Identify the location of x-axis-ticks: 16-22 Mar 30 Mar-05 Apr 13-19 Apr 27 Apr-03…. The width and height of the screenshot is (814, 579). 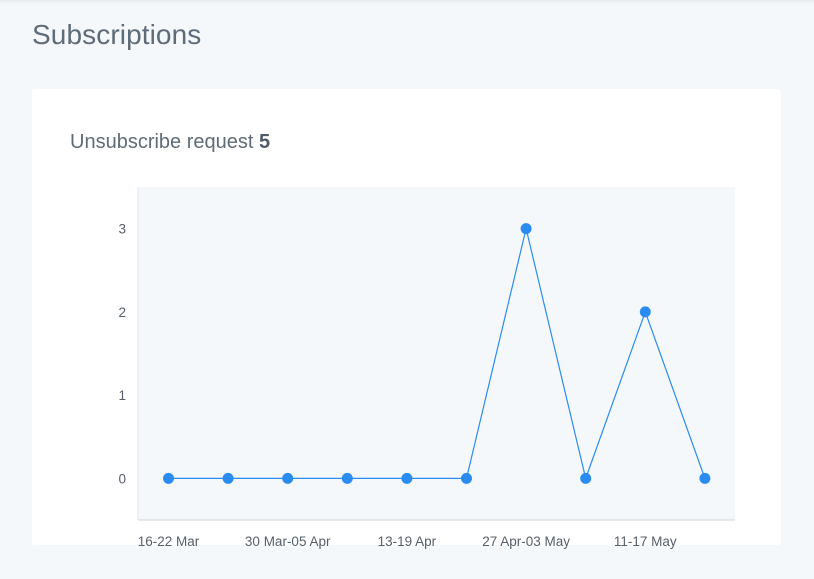
(407, 541).